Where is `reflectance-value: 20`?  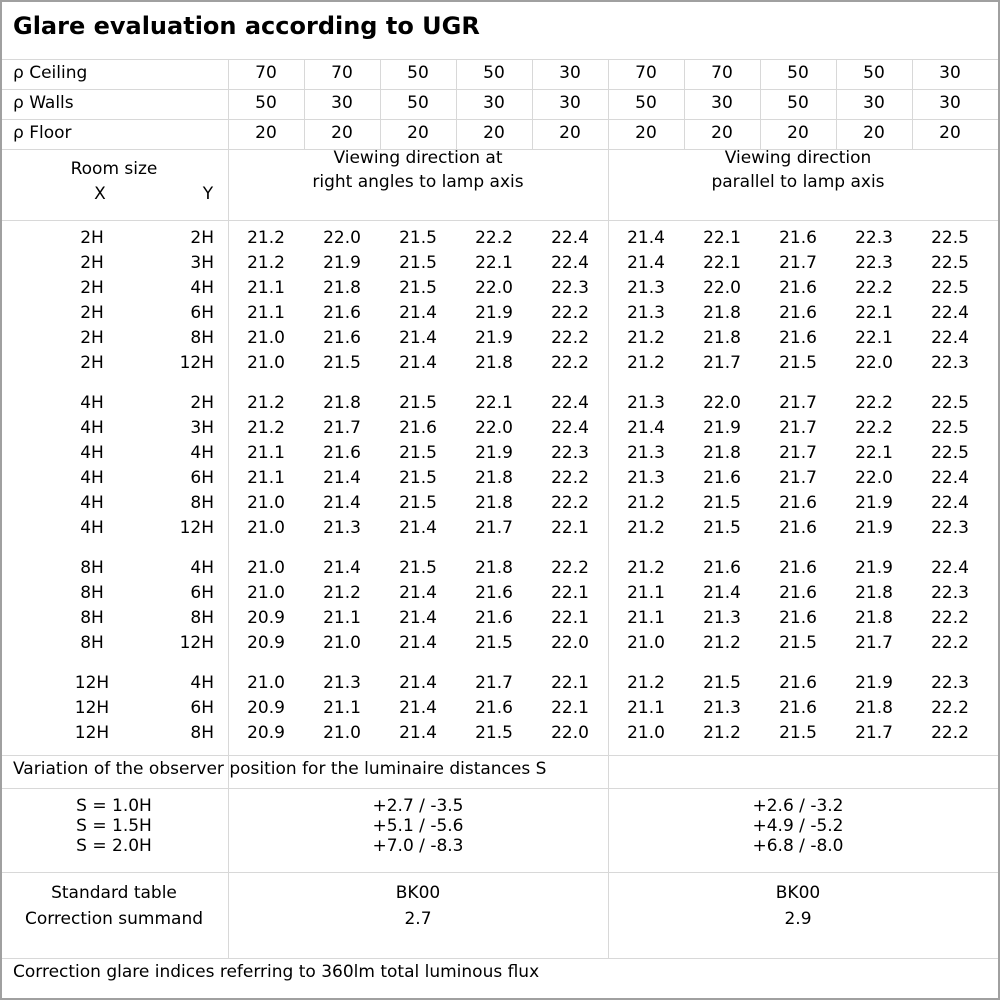 reflectance-value: 20 is located at coordinates (950, 133).